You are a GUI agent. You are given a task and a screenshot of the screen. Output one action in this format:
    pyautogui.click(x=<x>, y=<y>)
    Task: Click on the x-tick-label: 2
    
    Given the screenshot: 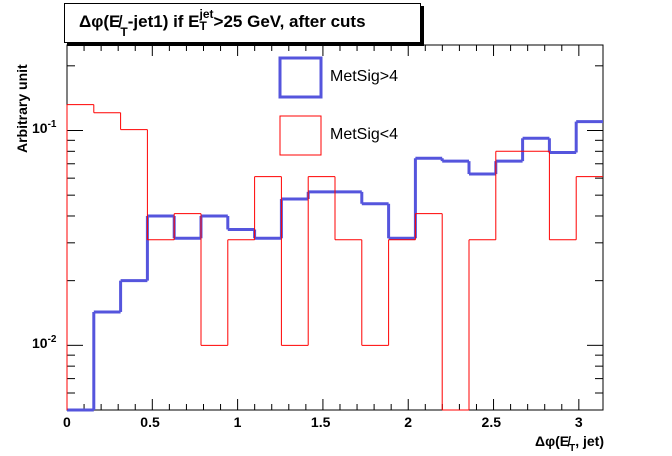 What is the action you would take?
    pyautogui.click(x=408, y=422)
    